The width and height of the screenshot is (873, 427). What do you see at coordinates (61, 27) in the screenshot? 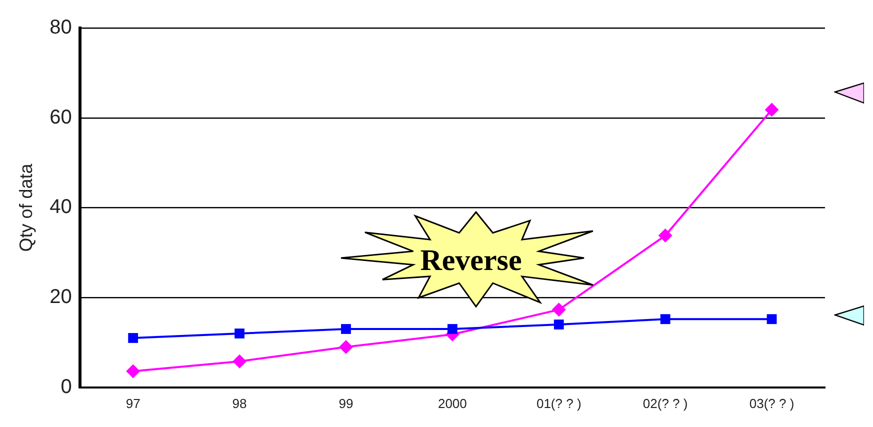
I see `y-tick-label: 80` at bounding box center [61, 27].